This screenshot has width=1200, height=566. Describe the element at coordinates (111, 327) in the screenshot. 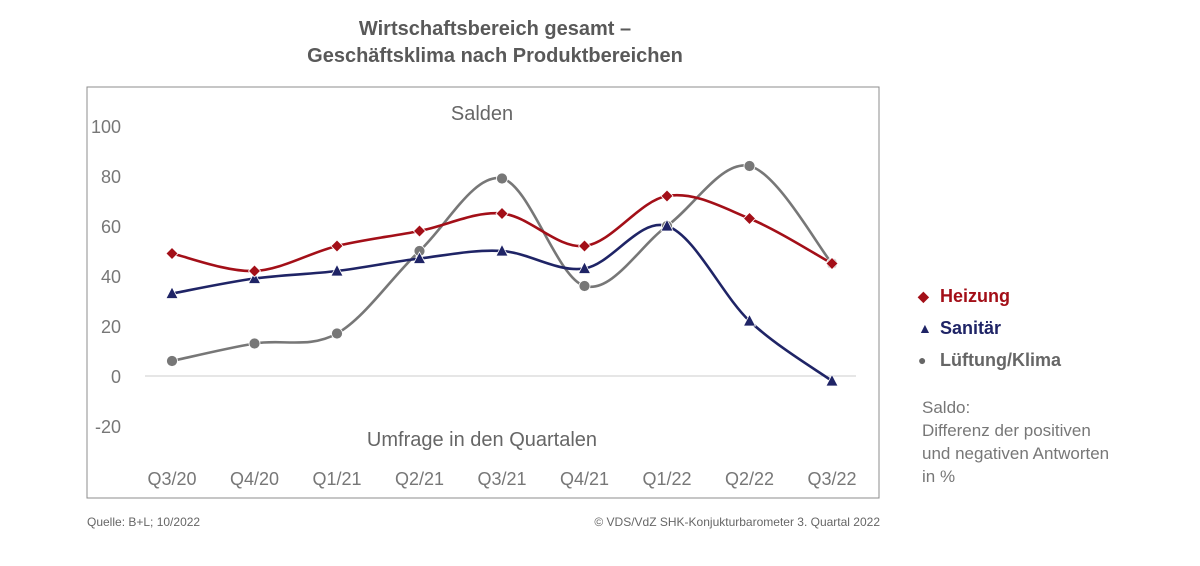

I see `y-tick-label: 20` at that location.